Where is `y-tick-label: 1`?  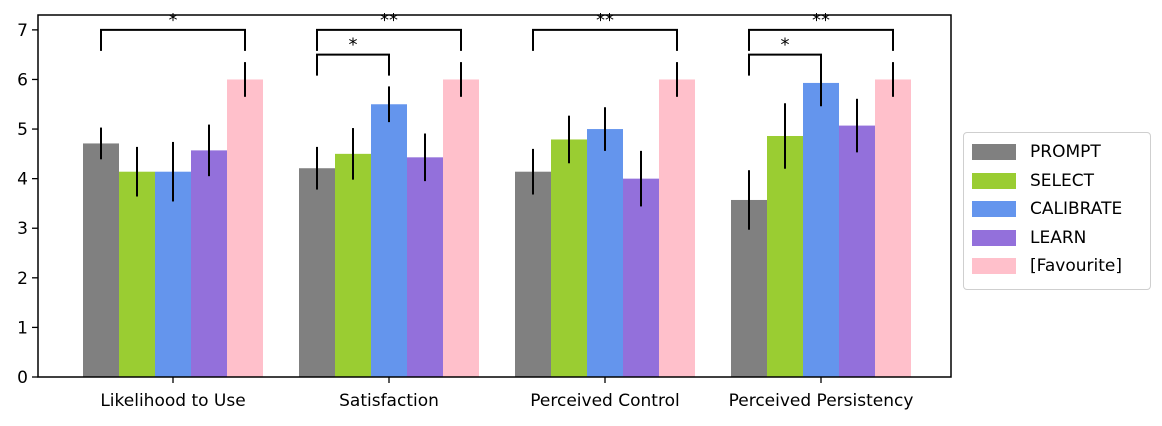 y-tick-label: 1 is located at coordinates (22, 328).